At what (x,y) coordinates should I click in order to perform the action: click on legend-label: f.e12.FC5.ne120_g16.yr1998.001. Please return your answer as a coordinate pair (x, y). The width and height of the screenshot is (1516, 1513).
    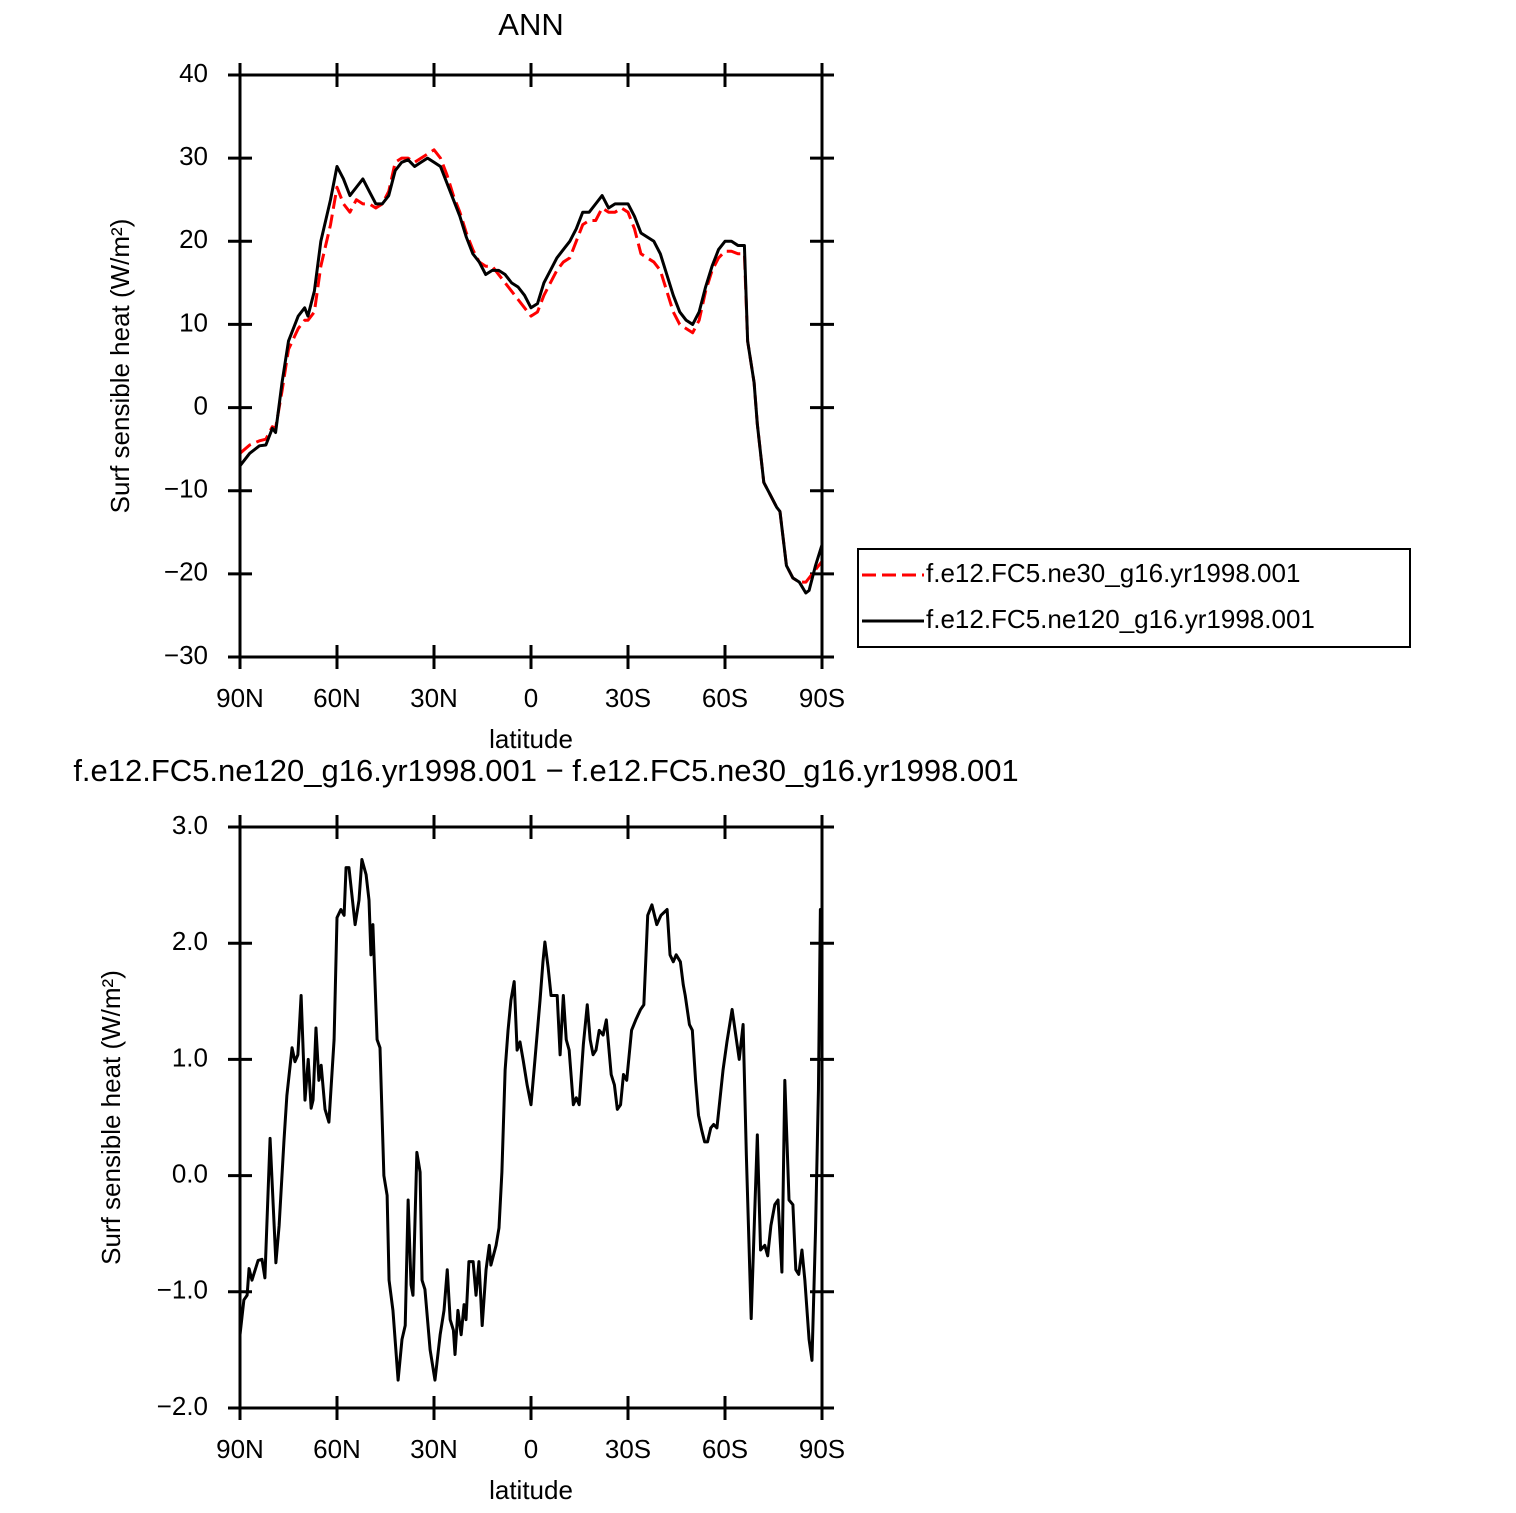
    Looking at the image, I should click on (1120, 619).